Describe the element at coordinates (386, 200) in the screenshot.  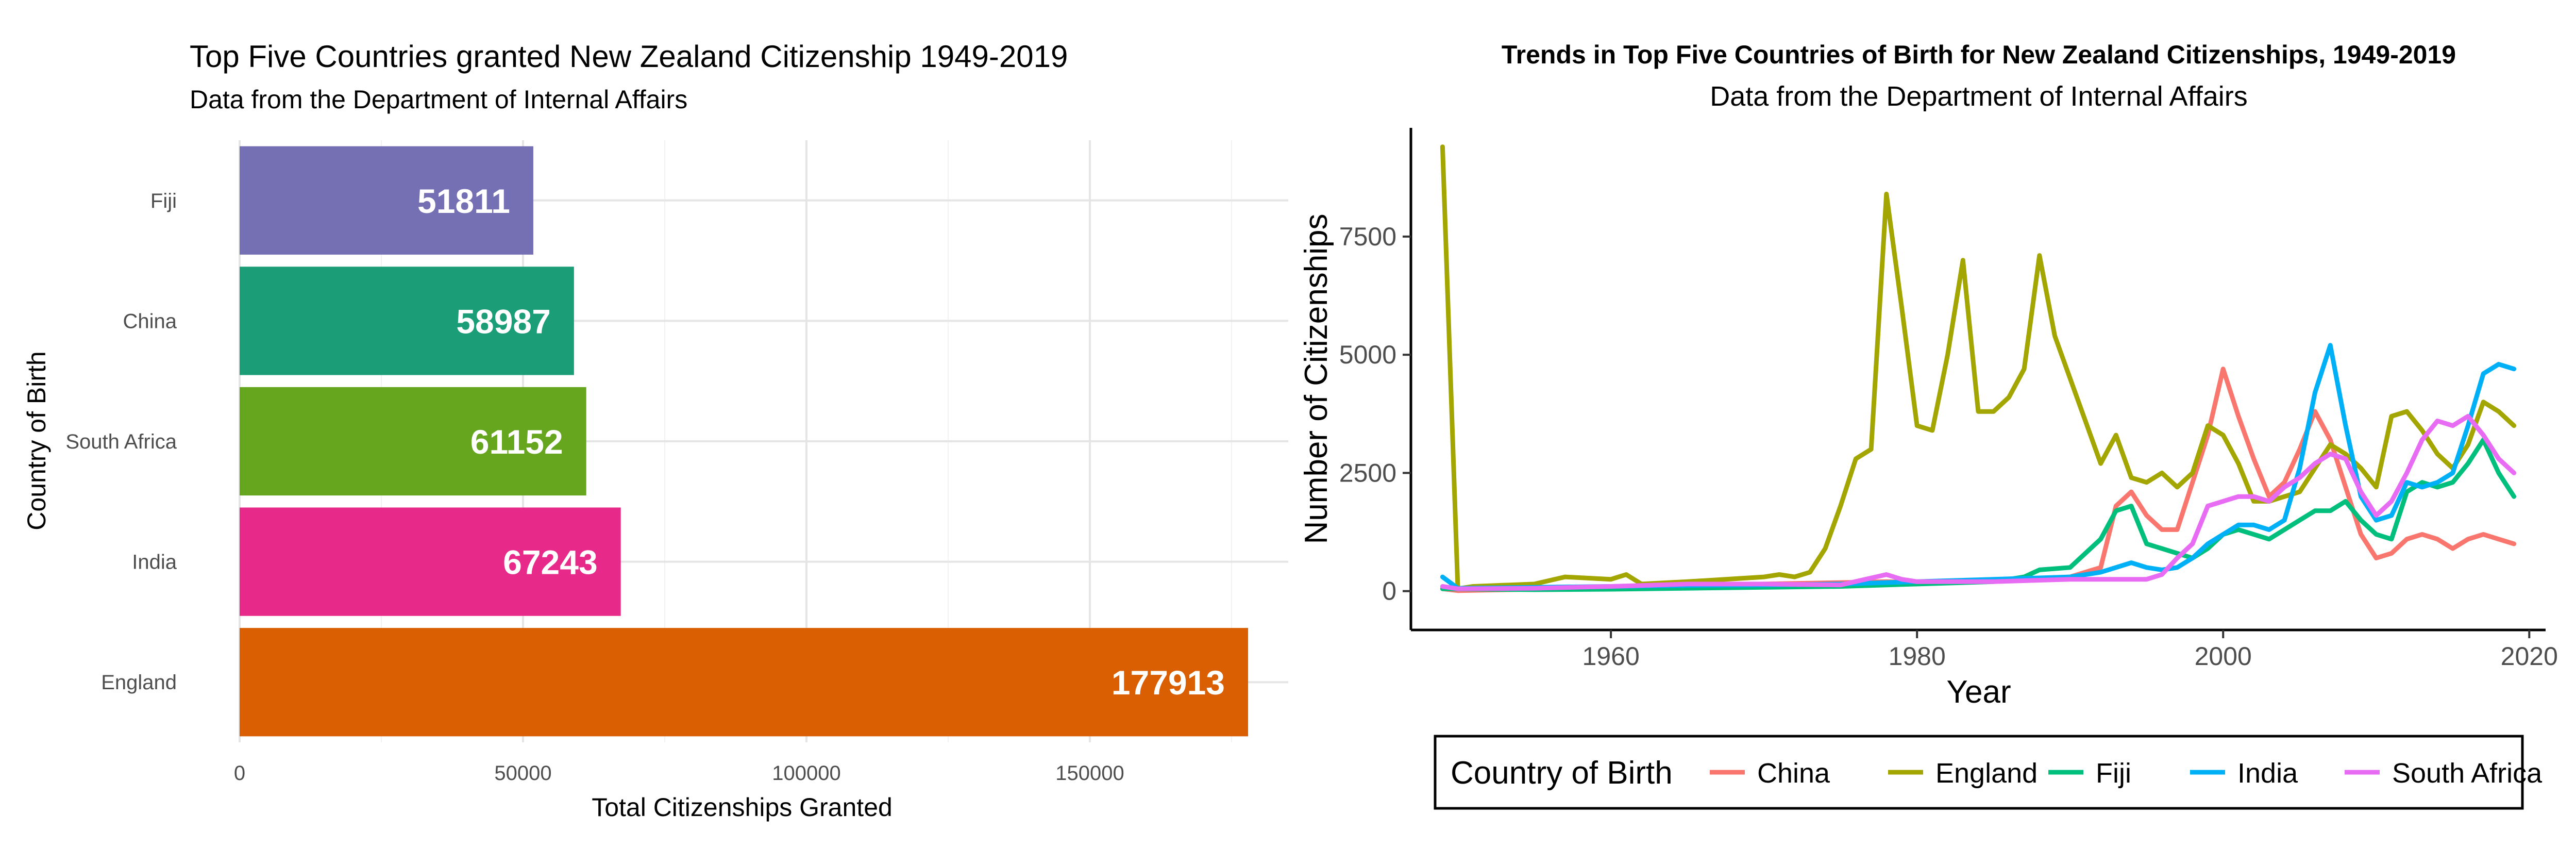
I see `bar-fiji` at that location.